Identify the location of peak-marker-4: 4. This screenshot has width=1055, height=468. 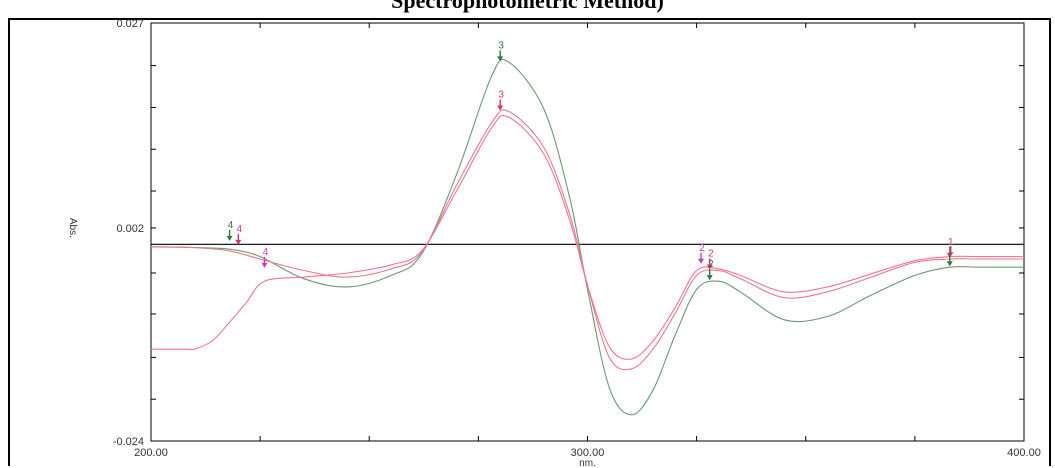
(265, 257).